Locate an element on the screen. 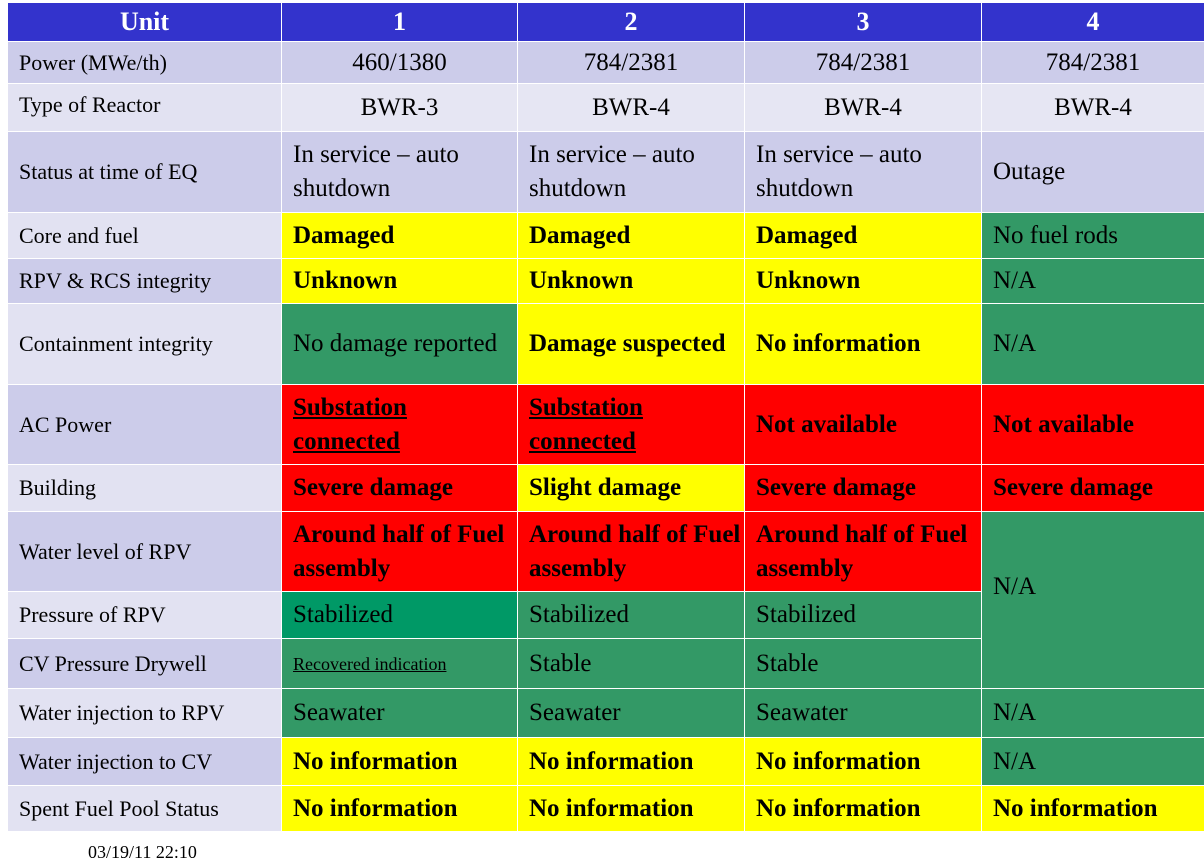 The image size is (1204, 864). header-unit-2: 2 is located at coordinates (631, 22).